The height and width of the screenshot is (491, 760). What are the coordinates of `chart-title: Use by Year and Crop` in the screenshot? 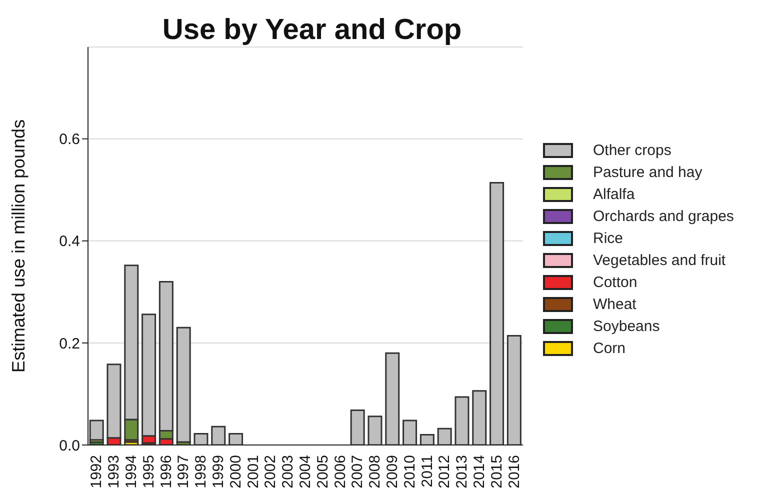 It's located at (312, 30).